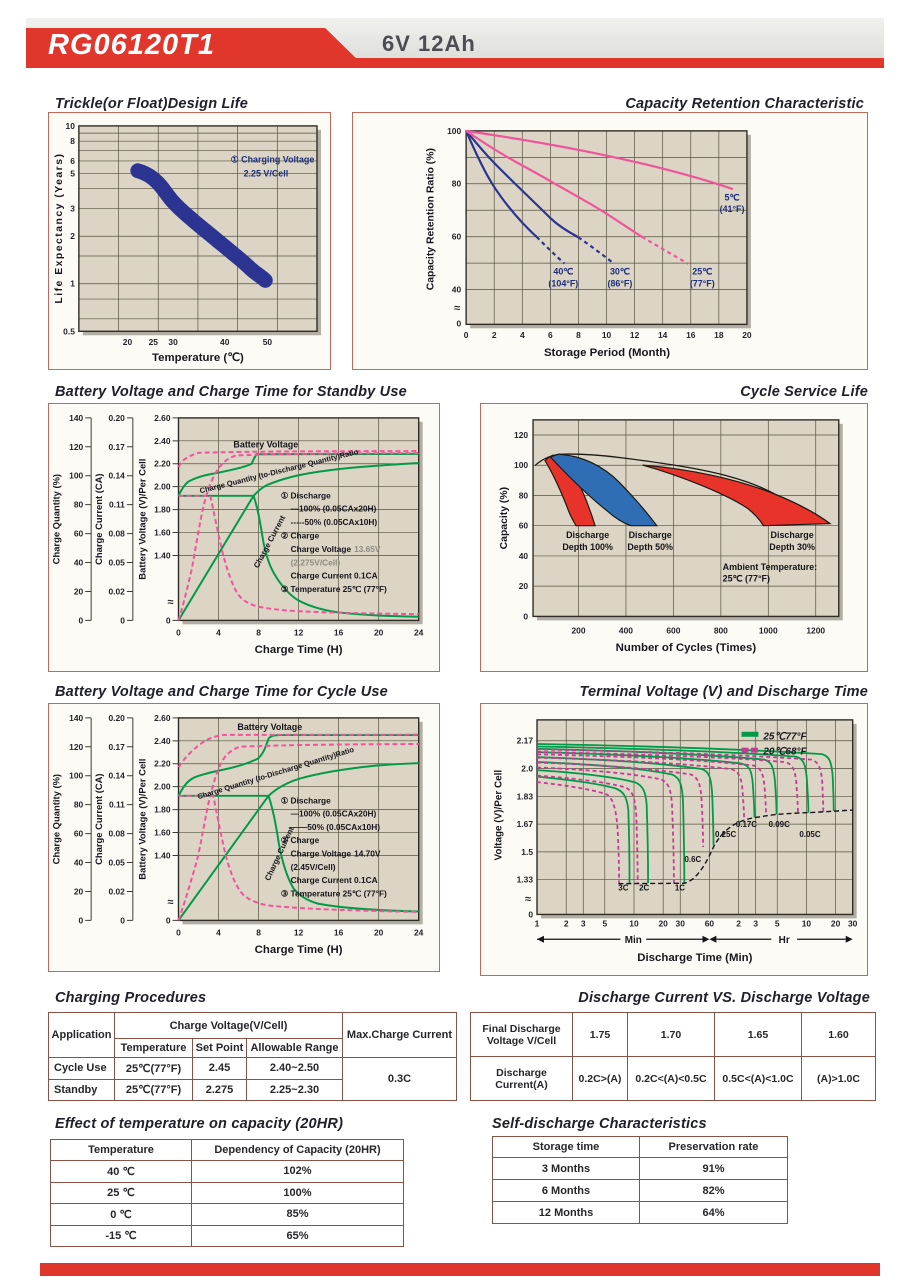  I want to click on svg-text: 30, so click(681, 923).